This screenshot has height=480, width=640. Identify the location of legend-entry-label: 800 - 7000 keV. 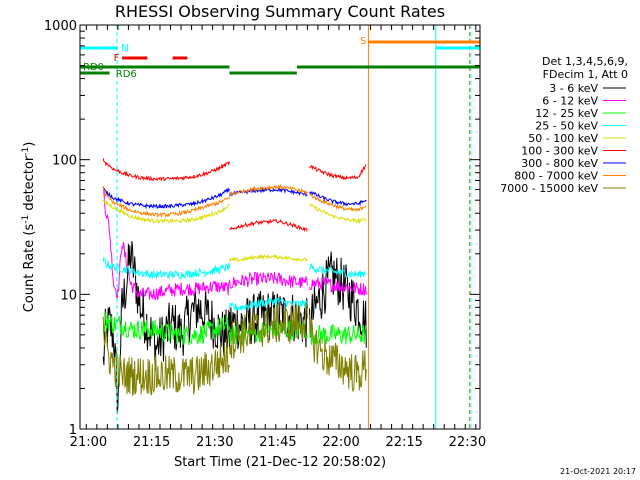
(556, 176).